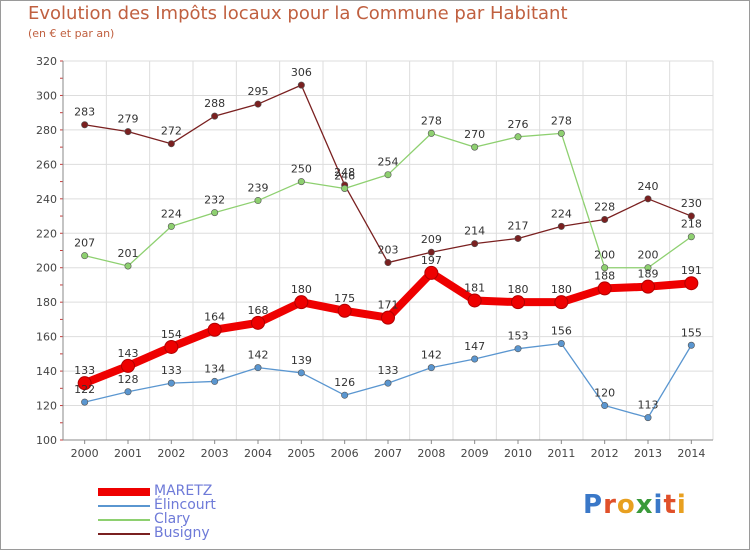 This screenshot has height=550, width=750. What do you see at coordinates (593, 505) in the screenshot?
I see `logo-letter: P` at bounding box center [593, 505].